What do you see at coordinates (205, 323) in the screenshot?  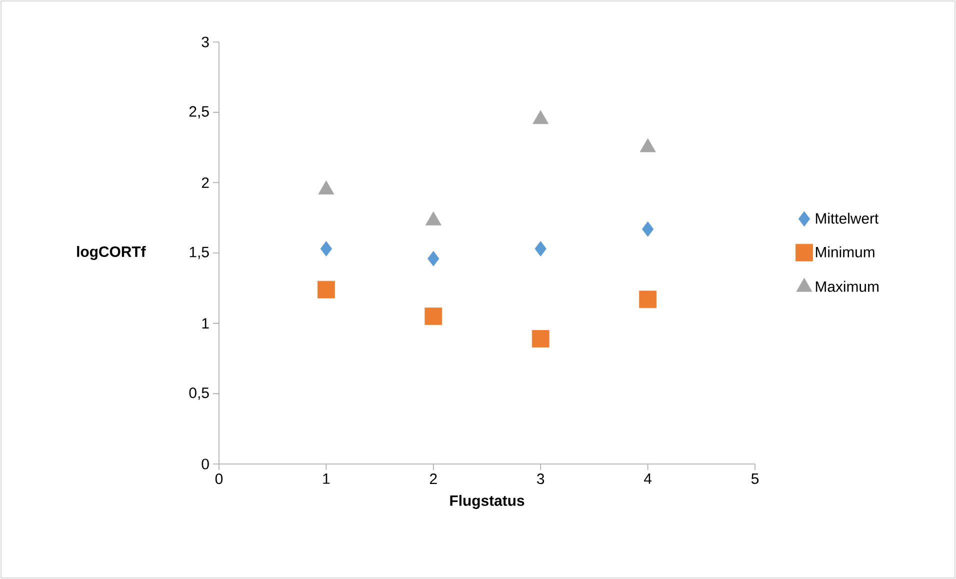 I see `y-tick-label: 1` at bounding box center [205, 323].